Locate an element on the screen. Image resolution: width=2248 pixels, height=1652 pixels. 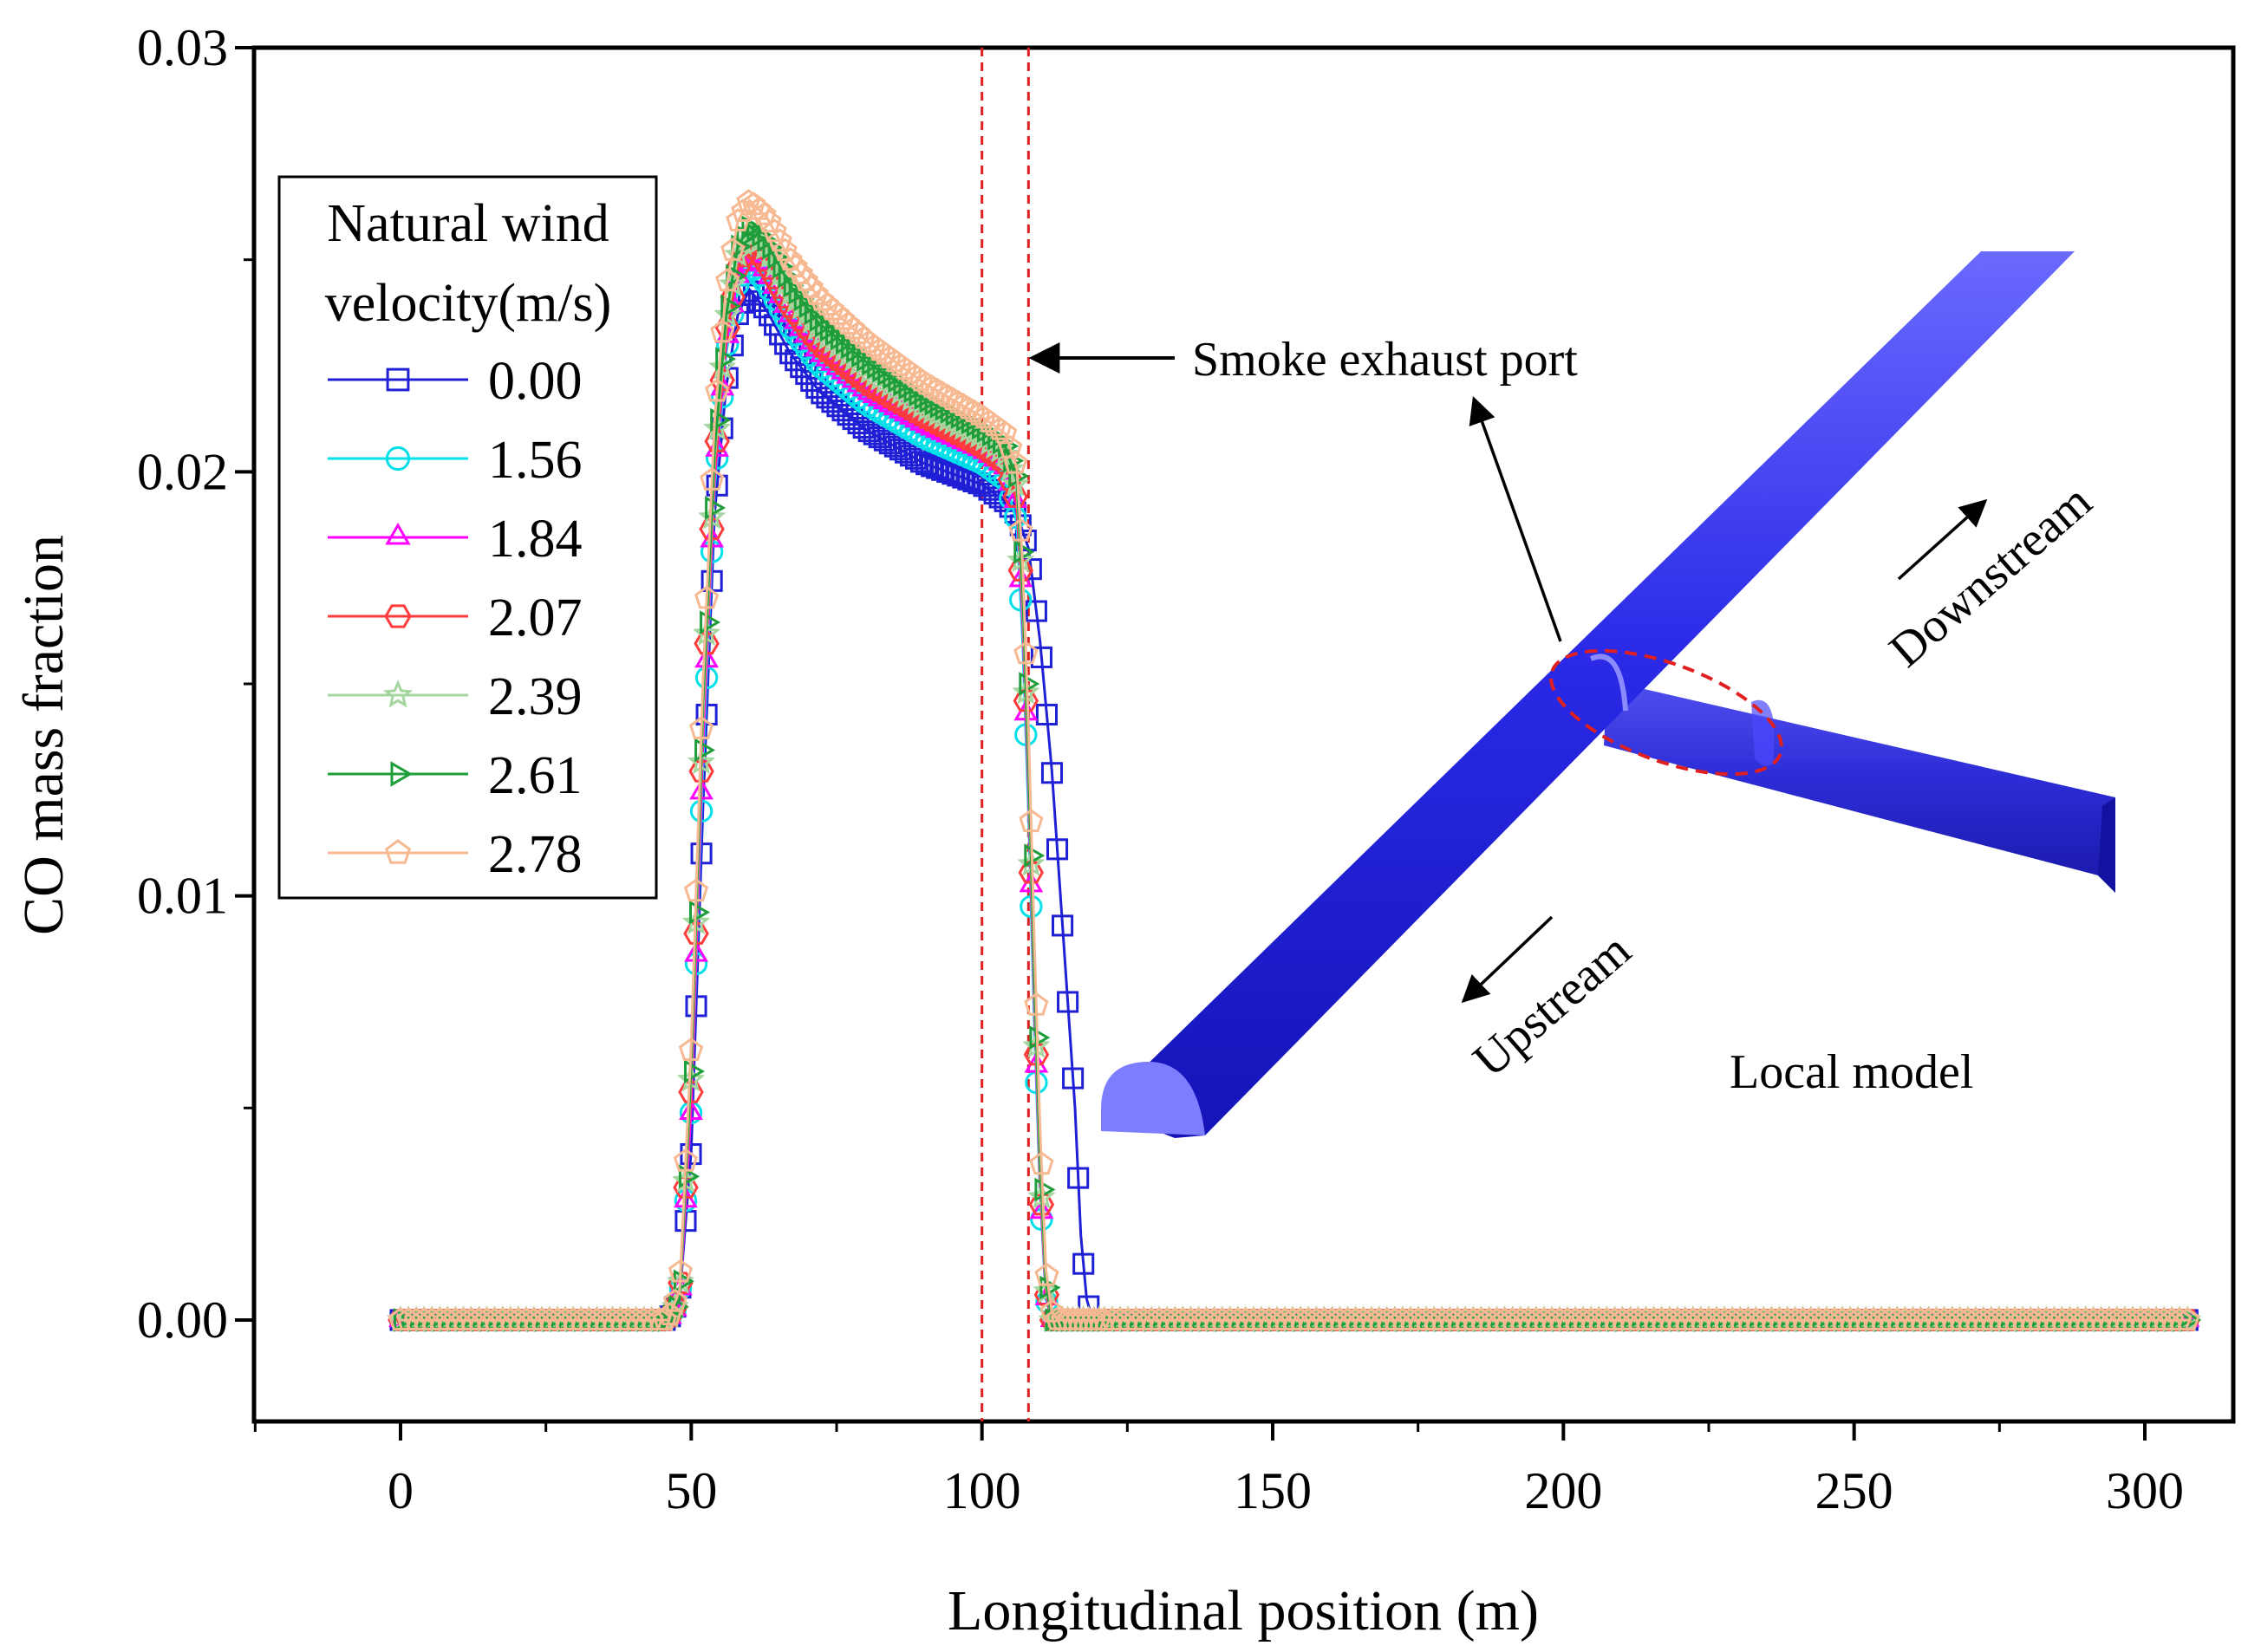
main-tunnel-portal is located at coordinates (1153, 1098).